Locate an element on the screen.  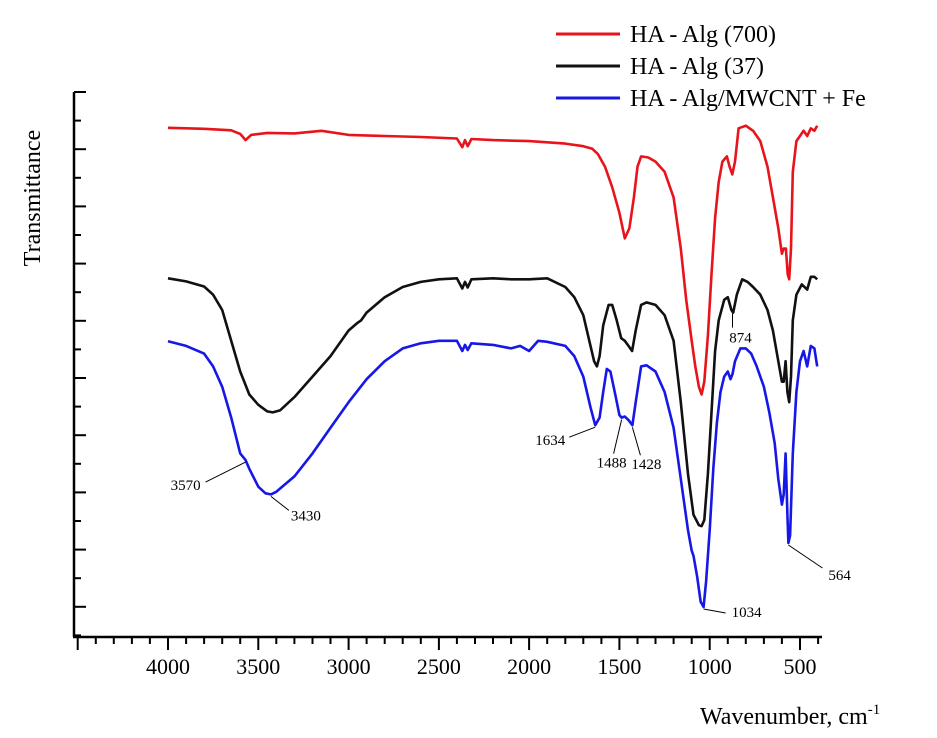
x-tick-label: 4000 is located at coordinates (168, 666).